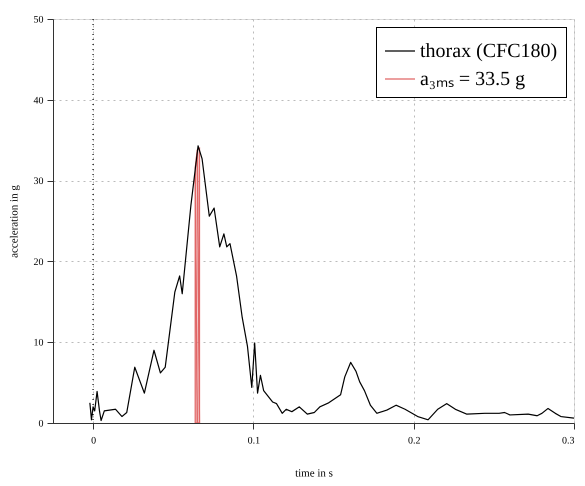  I want to click on legend-label: a₃ₘₛ = 33.5 g, so click(473, 79).